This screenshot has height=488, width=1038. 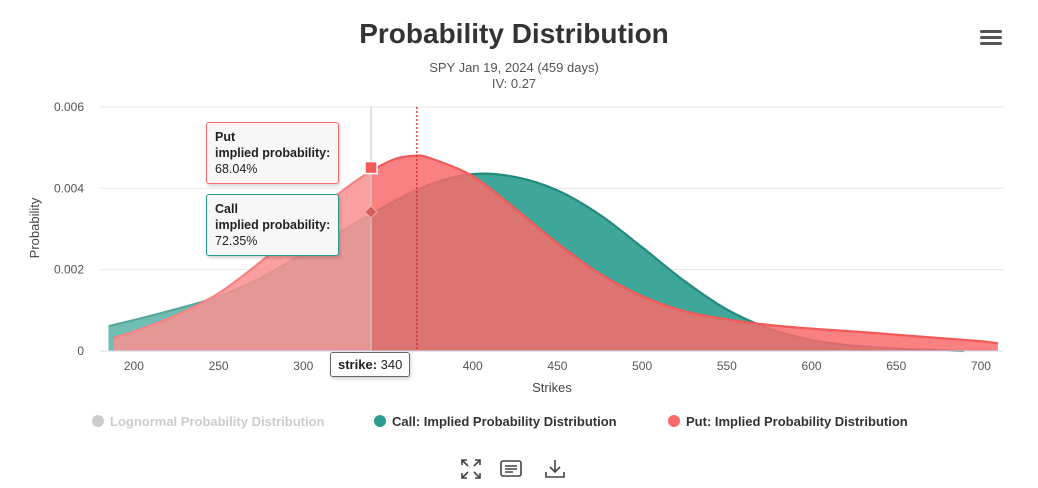 What do you see at coordinates (236, 169) in the screenshot?
I see `put-tooltip-value: 68.04%` at bounding box center [236, 169].